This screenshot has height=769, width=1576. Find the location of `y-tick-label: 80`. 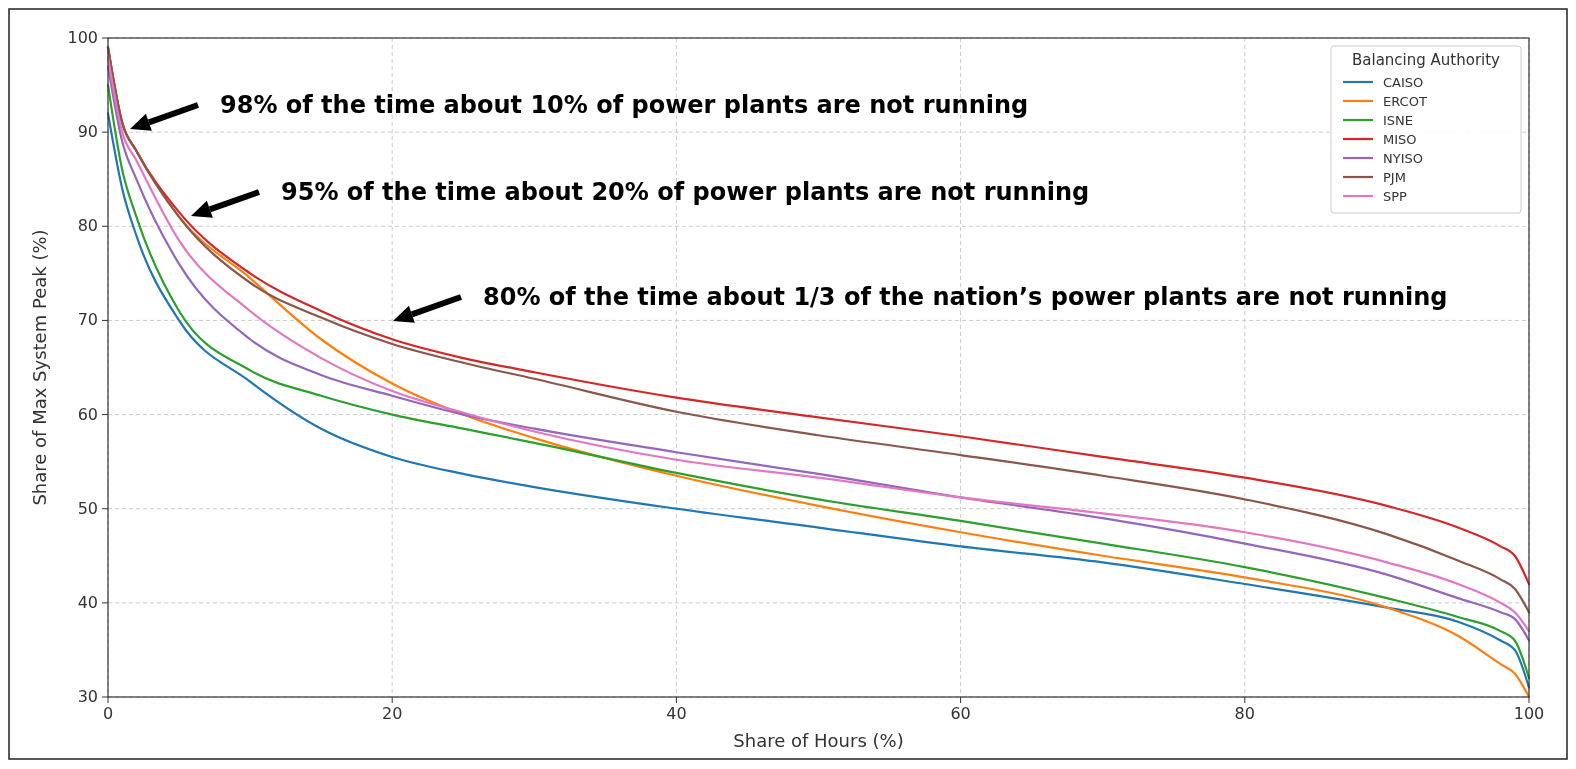

y-tick-label: 80 is located at coordinates (87, 226).